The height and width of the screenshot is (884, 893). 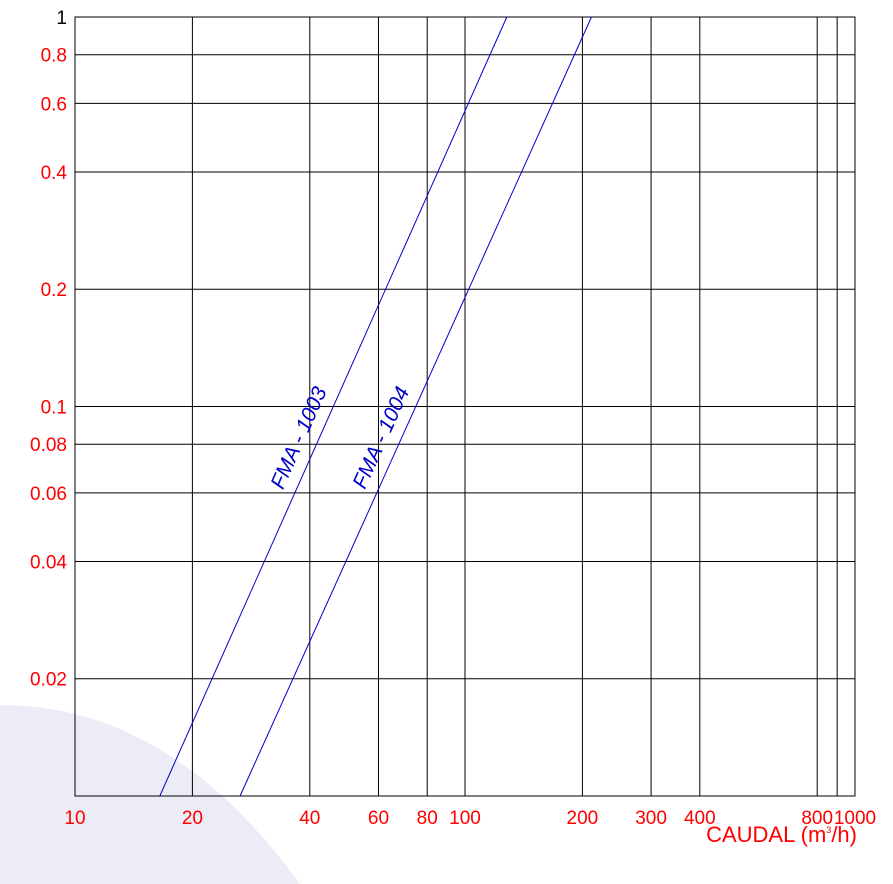 I want to click on x-tick-label: 40, so click(x=309, y=818).